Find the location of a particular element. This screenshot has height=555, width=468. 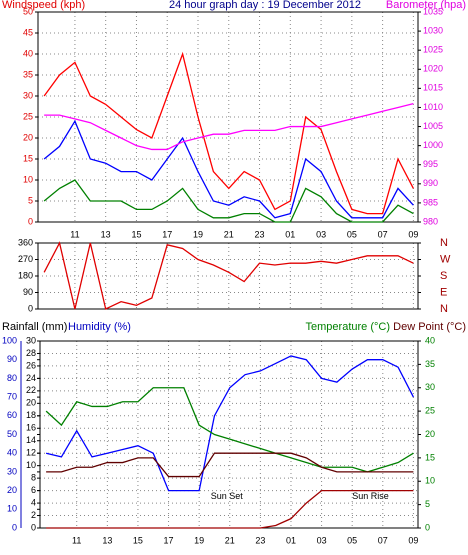

y-tick-label: 1010 is located at coordinates (433, 107).